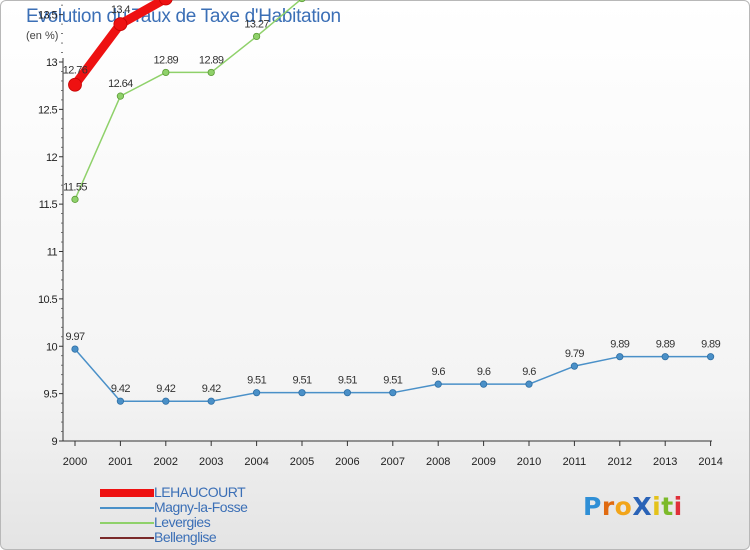 The height and width of the screenshot is (550, 750). I want to click on y-tick-label: 10, so click(52, 347).